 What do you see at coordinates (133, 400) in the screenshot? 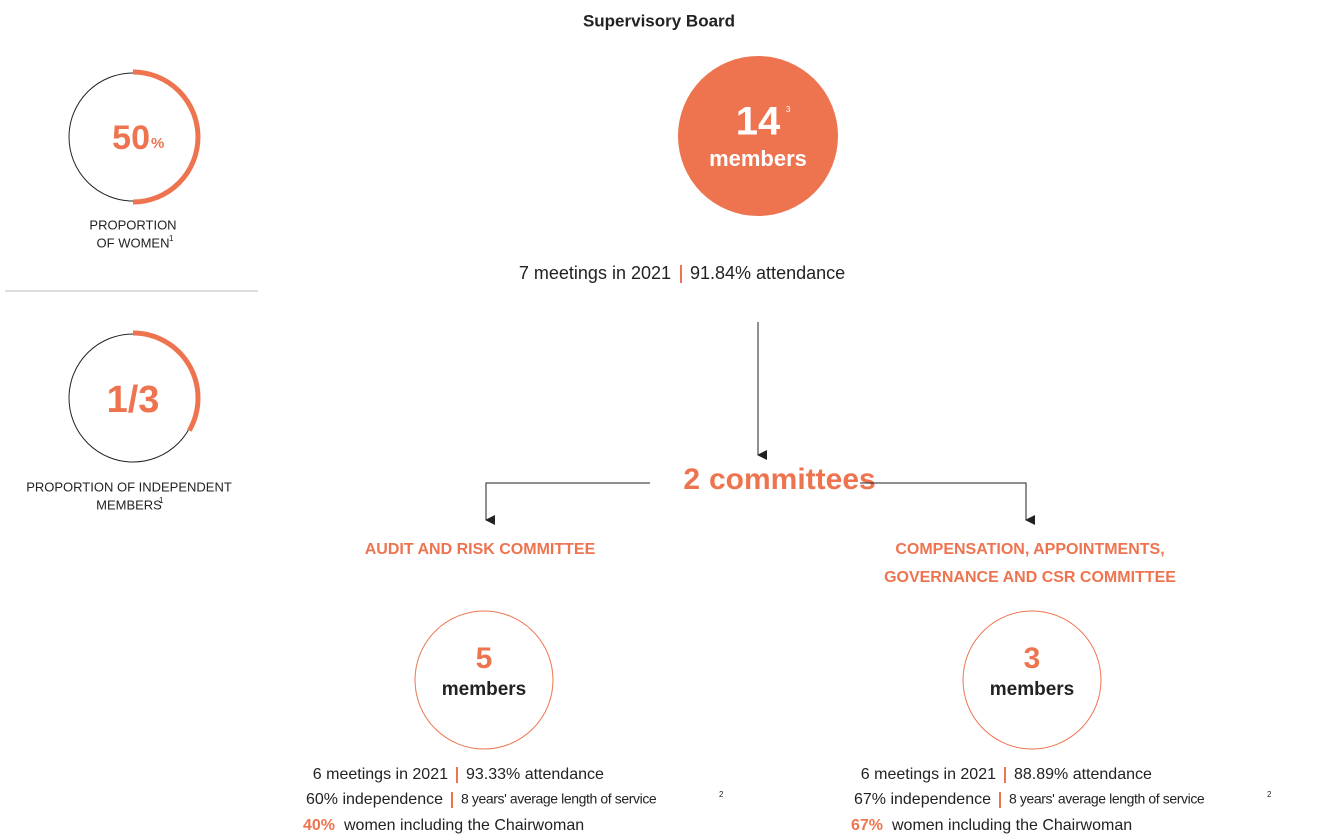
I see `stat-value: 1/3` at bounding box center [133, 400].